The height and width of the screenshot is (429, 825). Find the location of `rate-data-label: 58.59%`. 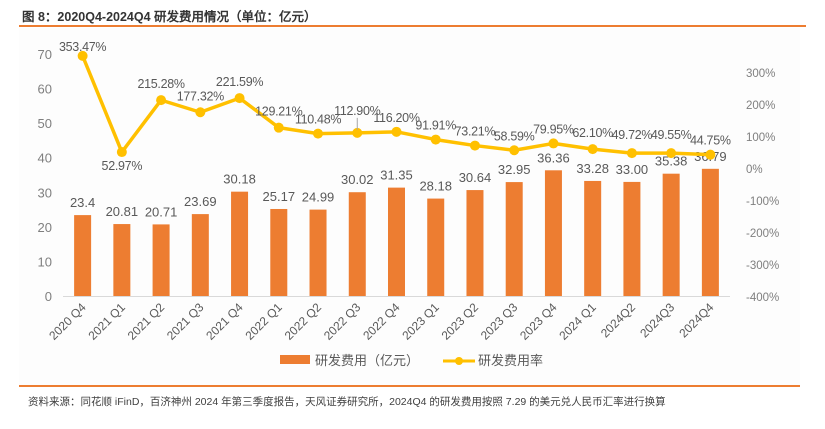

rate-data-label: 58.59% is located at coordinates (514, 136).